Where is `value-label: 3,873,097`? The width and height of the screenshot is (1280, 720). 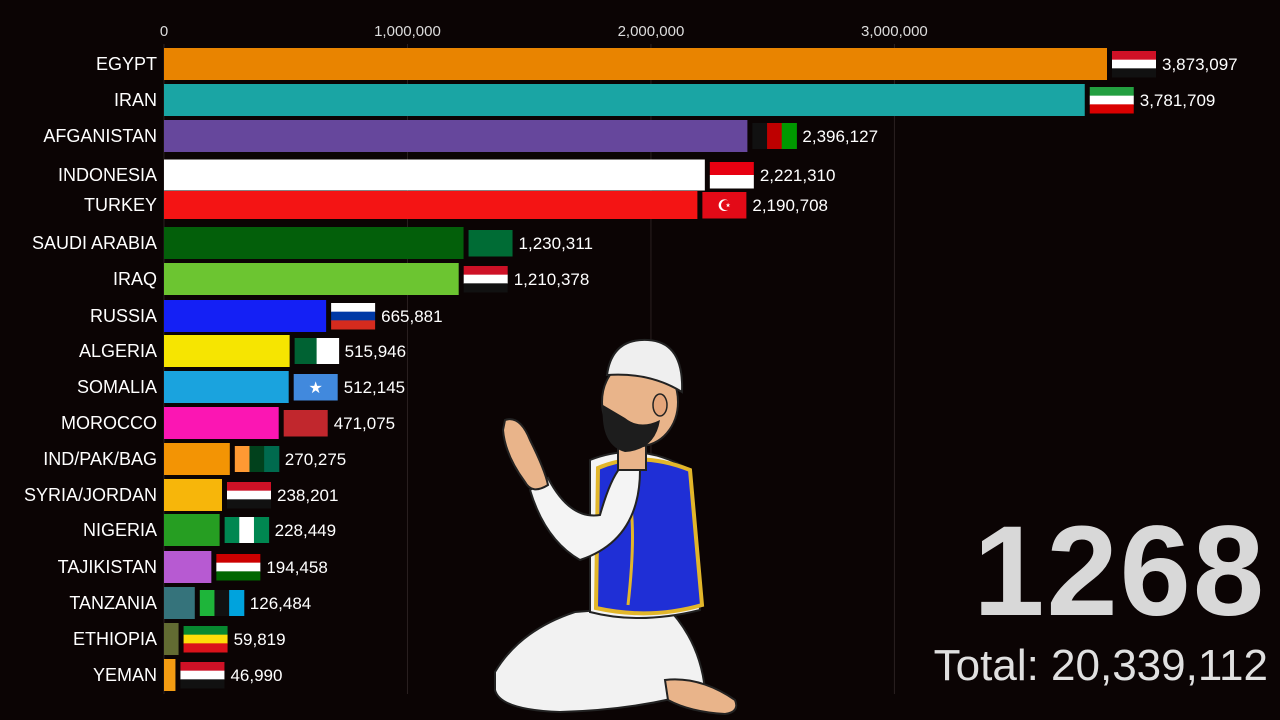 value-label: 3,873,097 is located at coordinates (1200, 64).